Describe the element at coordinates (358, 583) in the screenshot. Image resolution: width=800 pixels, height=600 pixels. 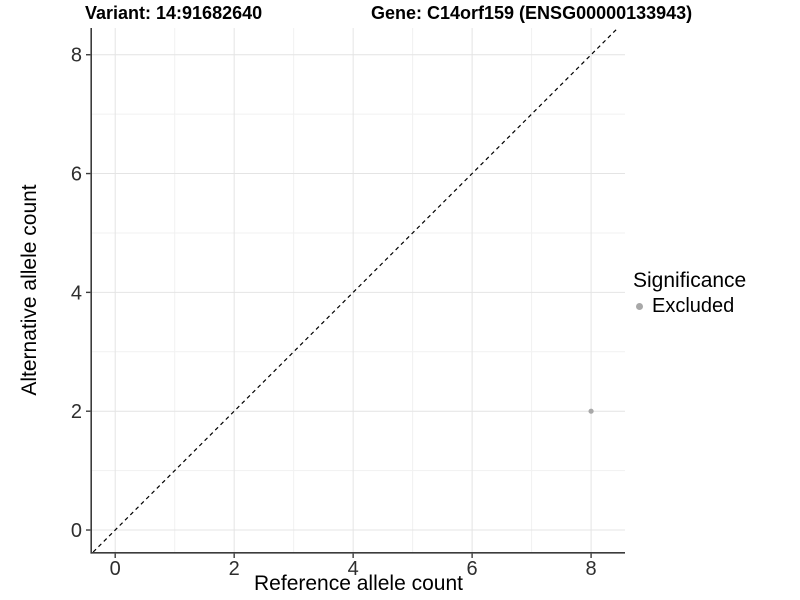
I see `x-axis-title: Reference allele count` at that location.